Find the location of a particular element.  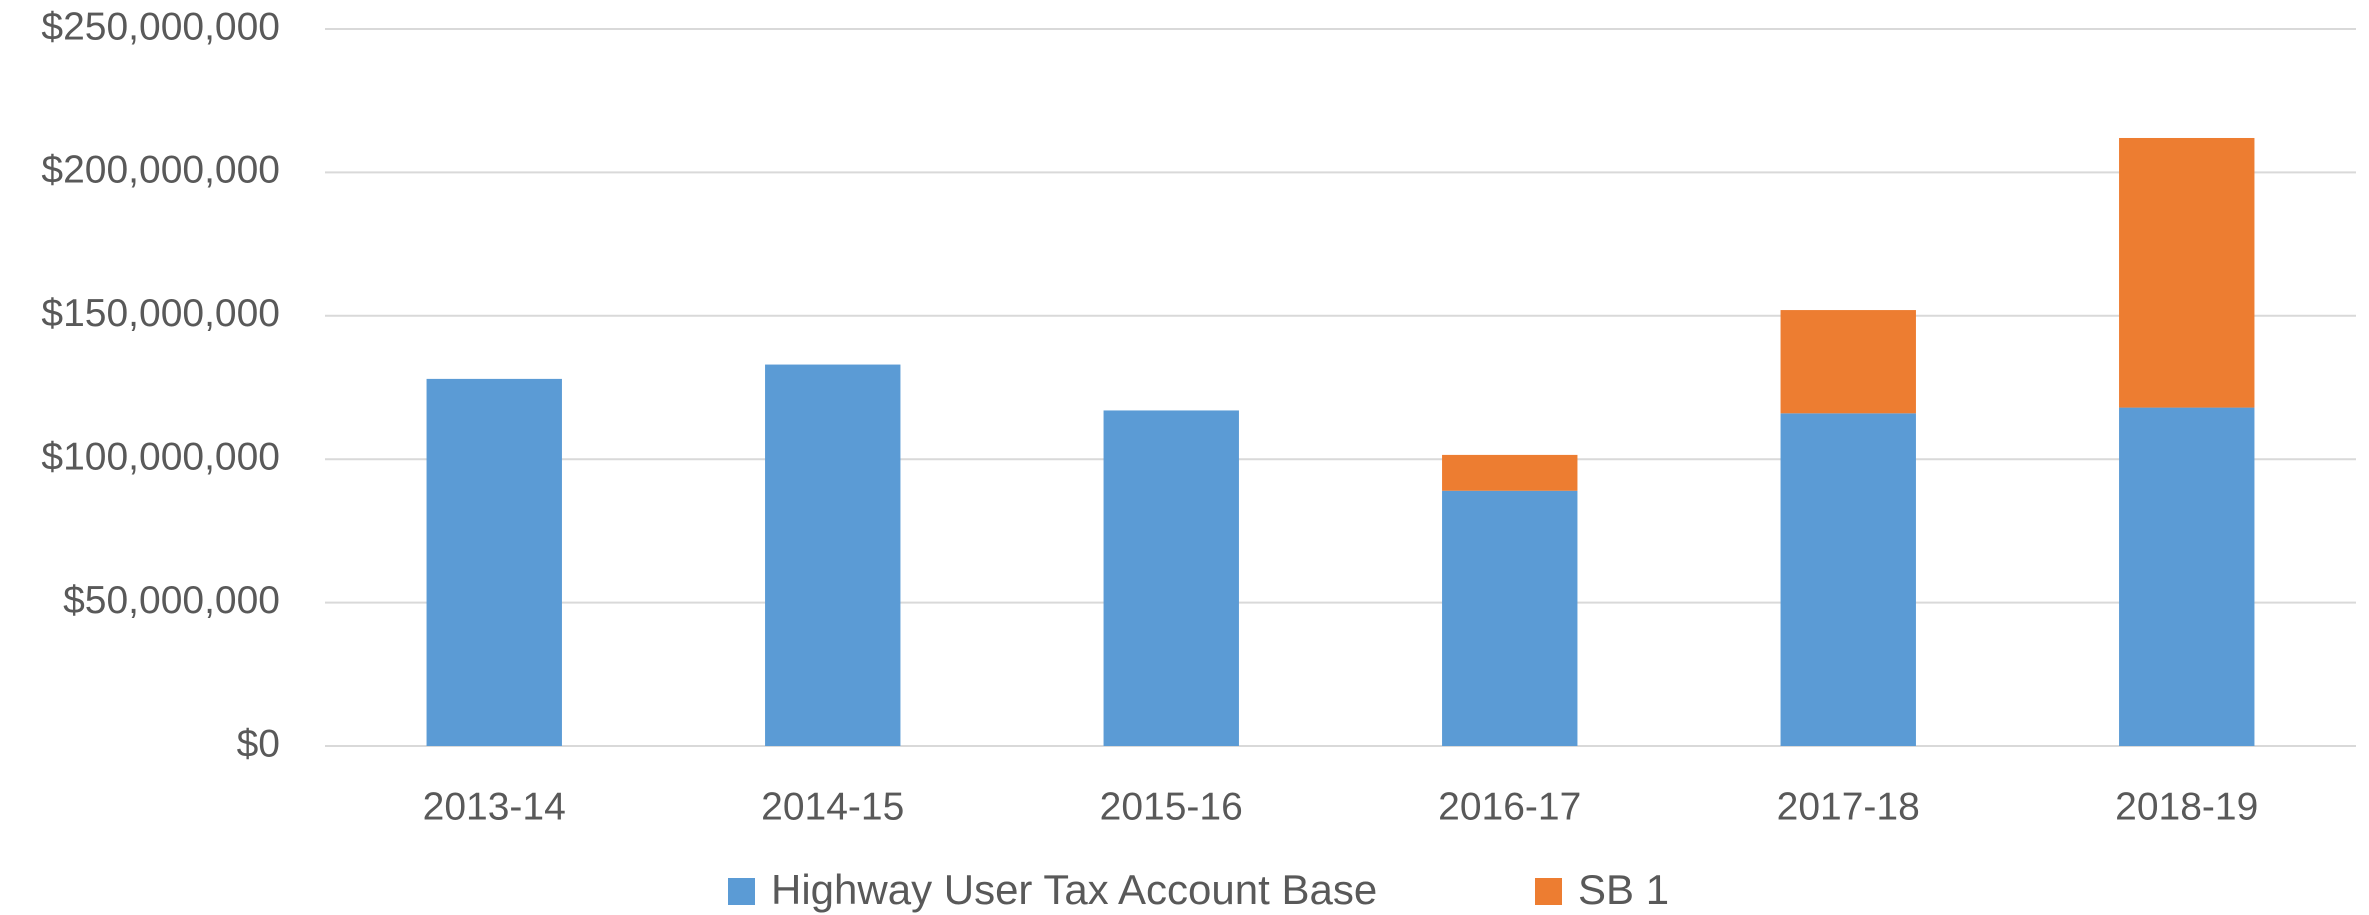

x-tick-label: 2017-18 is located at coordinates (1848, 806).